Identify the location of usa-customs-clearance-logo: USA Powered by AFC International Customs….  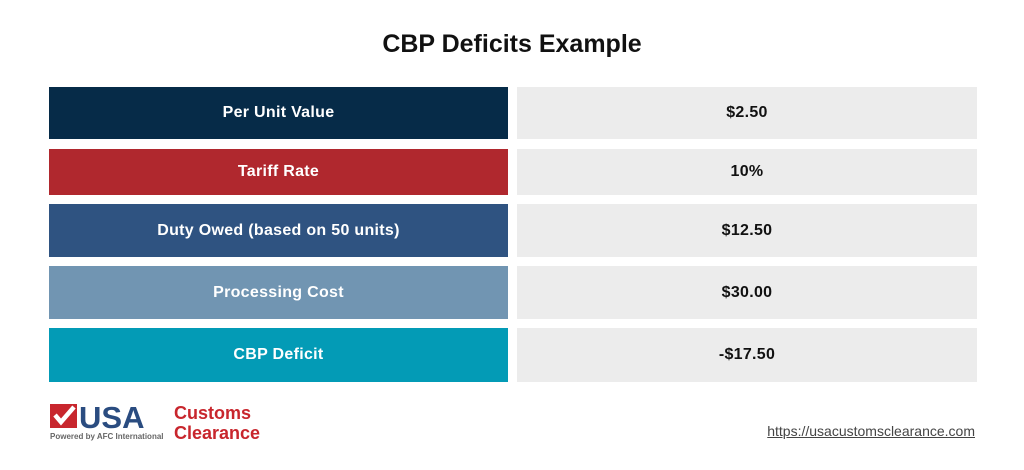
(165, 421).